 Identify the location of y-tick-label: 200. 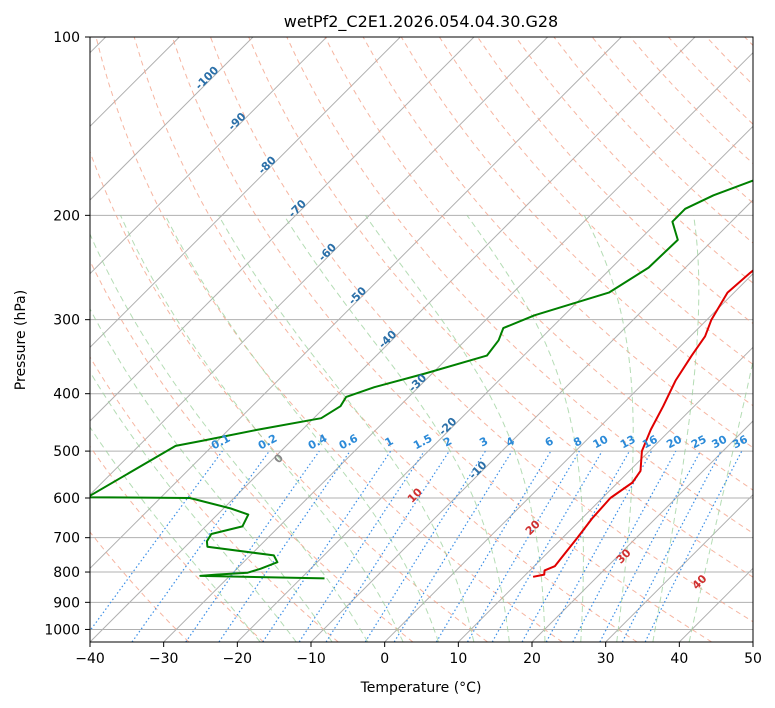
(66, 216).